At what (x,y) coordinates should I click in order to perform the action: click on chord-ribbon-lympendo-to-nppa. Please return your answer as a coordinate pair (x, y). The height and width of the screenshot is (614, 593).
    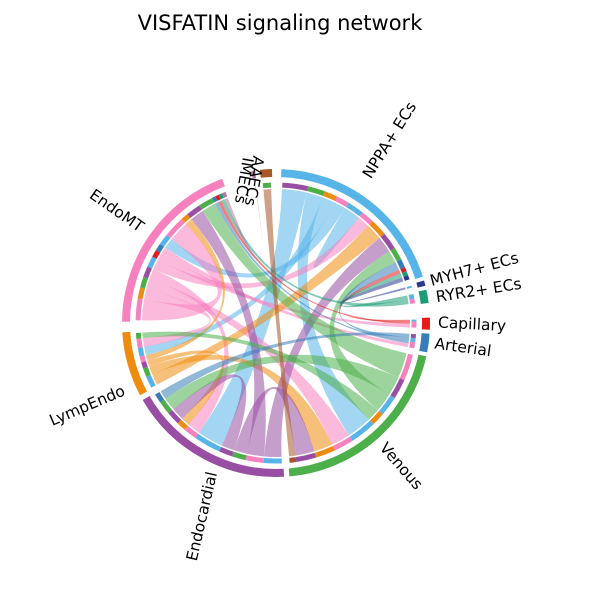
    Looking at the image, I should click on (266, 305).